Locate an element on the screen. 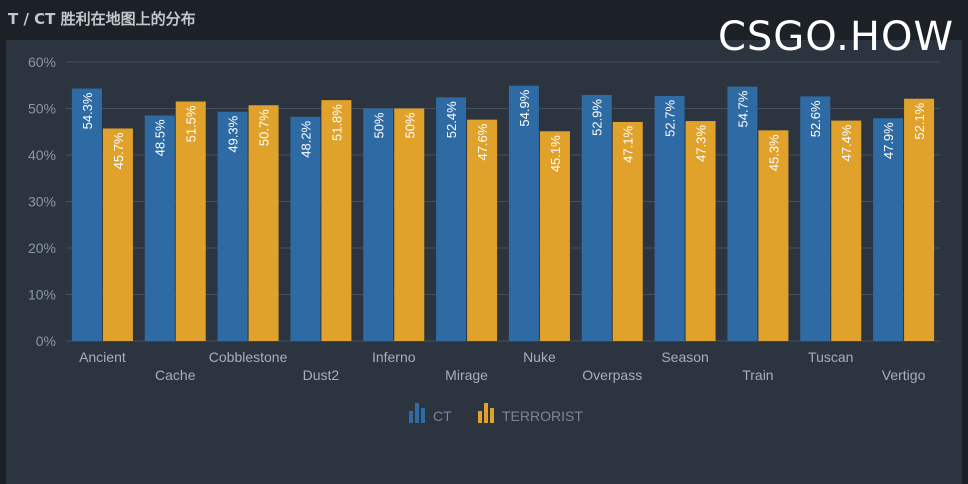 This screenshot has height=484, width=968. x-tick-label: Nuke is located at coordinates (539, 357).